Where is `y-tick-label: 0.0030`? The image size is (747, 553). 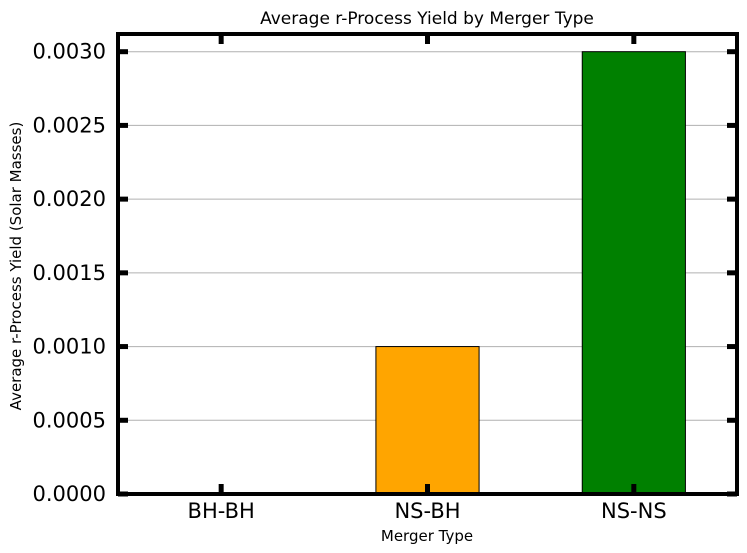
y-tick-label: 0.0030 is located at coordinates (69, 52).